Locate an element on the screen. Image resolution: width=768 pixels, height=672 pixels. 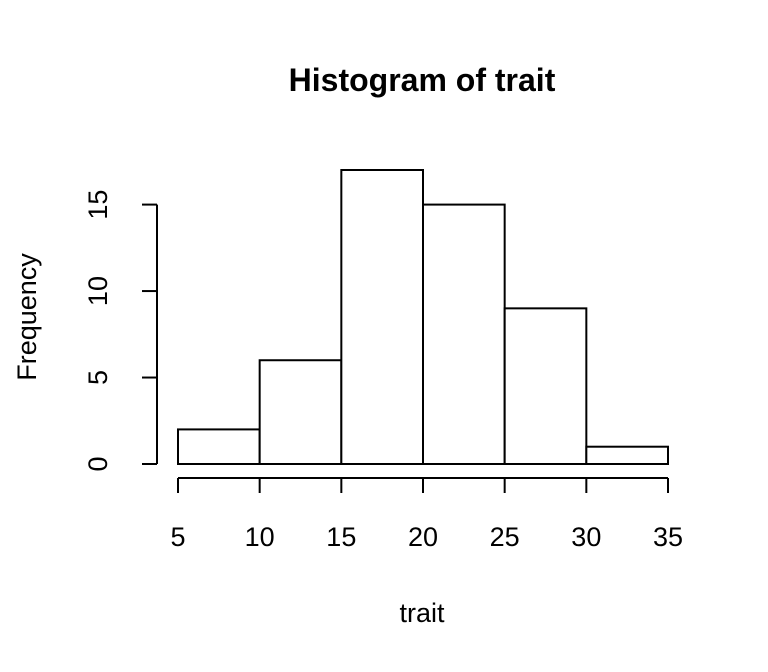
y-tick-label-5: 5 is located at coordinates (98, 377).